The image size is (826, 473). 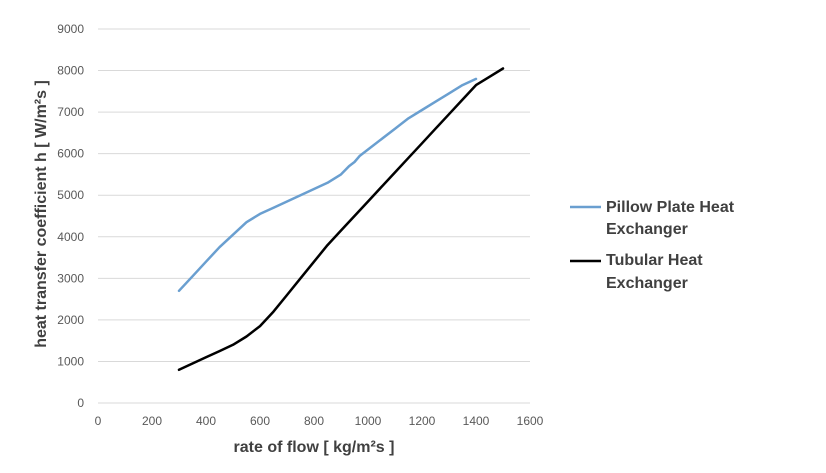 I want to click on legend-label-tubular-line2: Exchanger, so click(x=647, y=283).